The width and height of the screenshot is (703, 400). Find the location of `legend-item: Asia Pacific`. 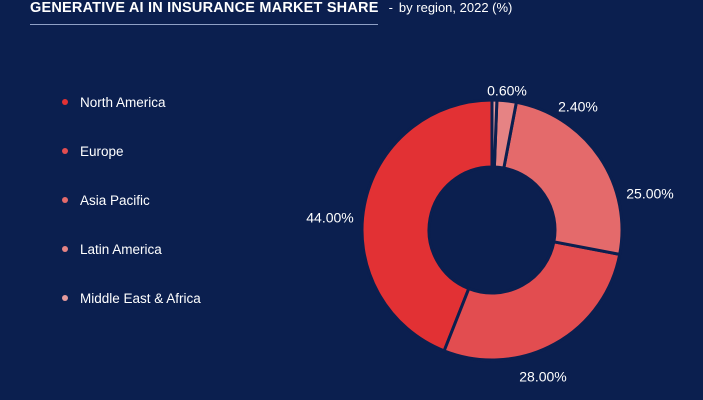

legend-item: Asia Pacific is located at coordinates (131, 200).